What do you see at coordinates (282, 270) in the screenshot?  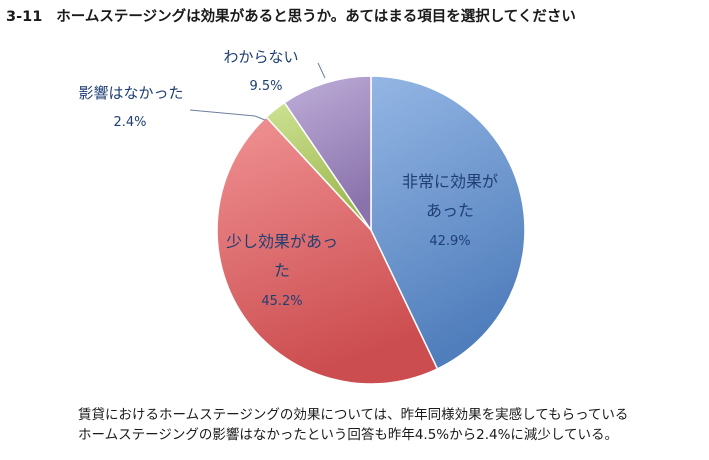 I see `slice-label-2-line-2: た` at bounding box center [282, 270].